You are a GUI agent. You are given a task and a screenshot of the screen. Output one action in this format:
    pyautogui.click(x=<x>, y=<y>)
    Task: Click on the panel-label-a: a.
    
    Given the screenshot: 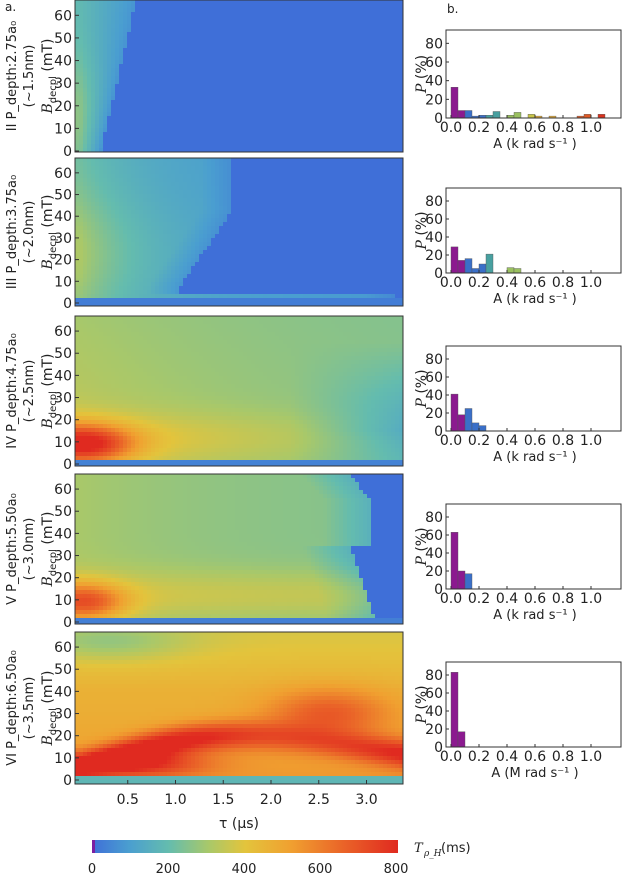 What is the action you would take?
    pyautogui.click(x=10, y=7)
    